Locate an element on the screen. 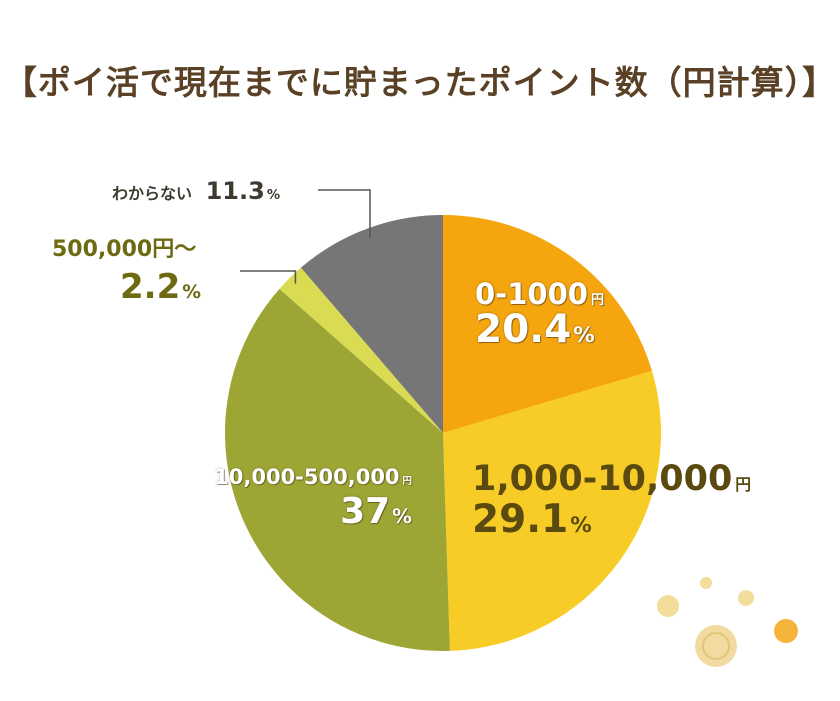 This screenshot has width=840, height=701. slice-0-value: 20.4 is located at coordinates (523, 329).